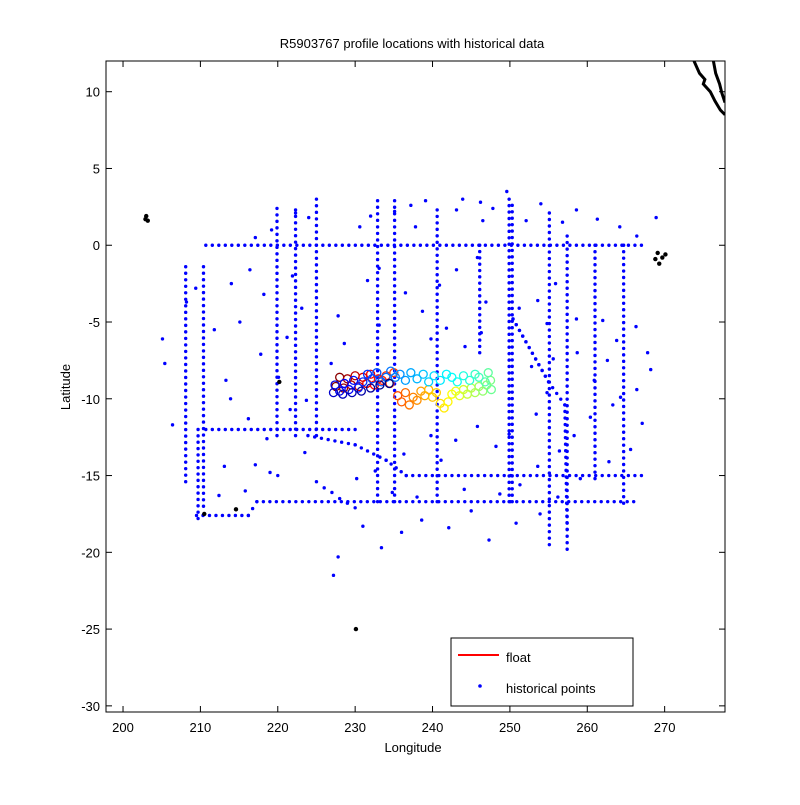 The width and height of the screenshot is (800, 805). I want to click on coastline, so click(718, 82).